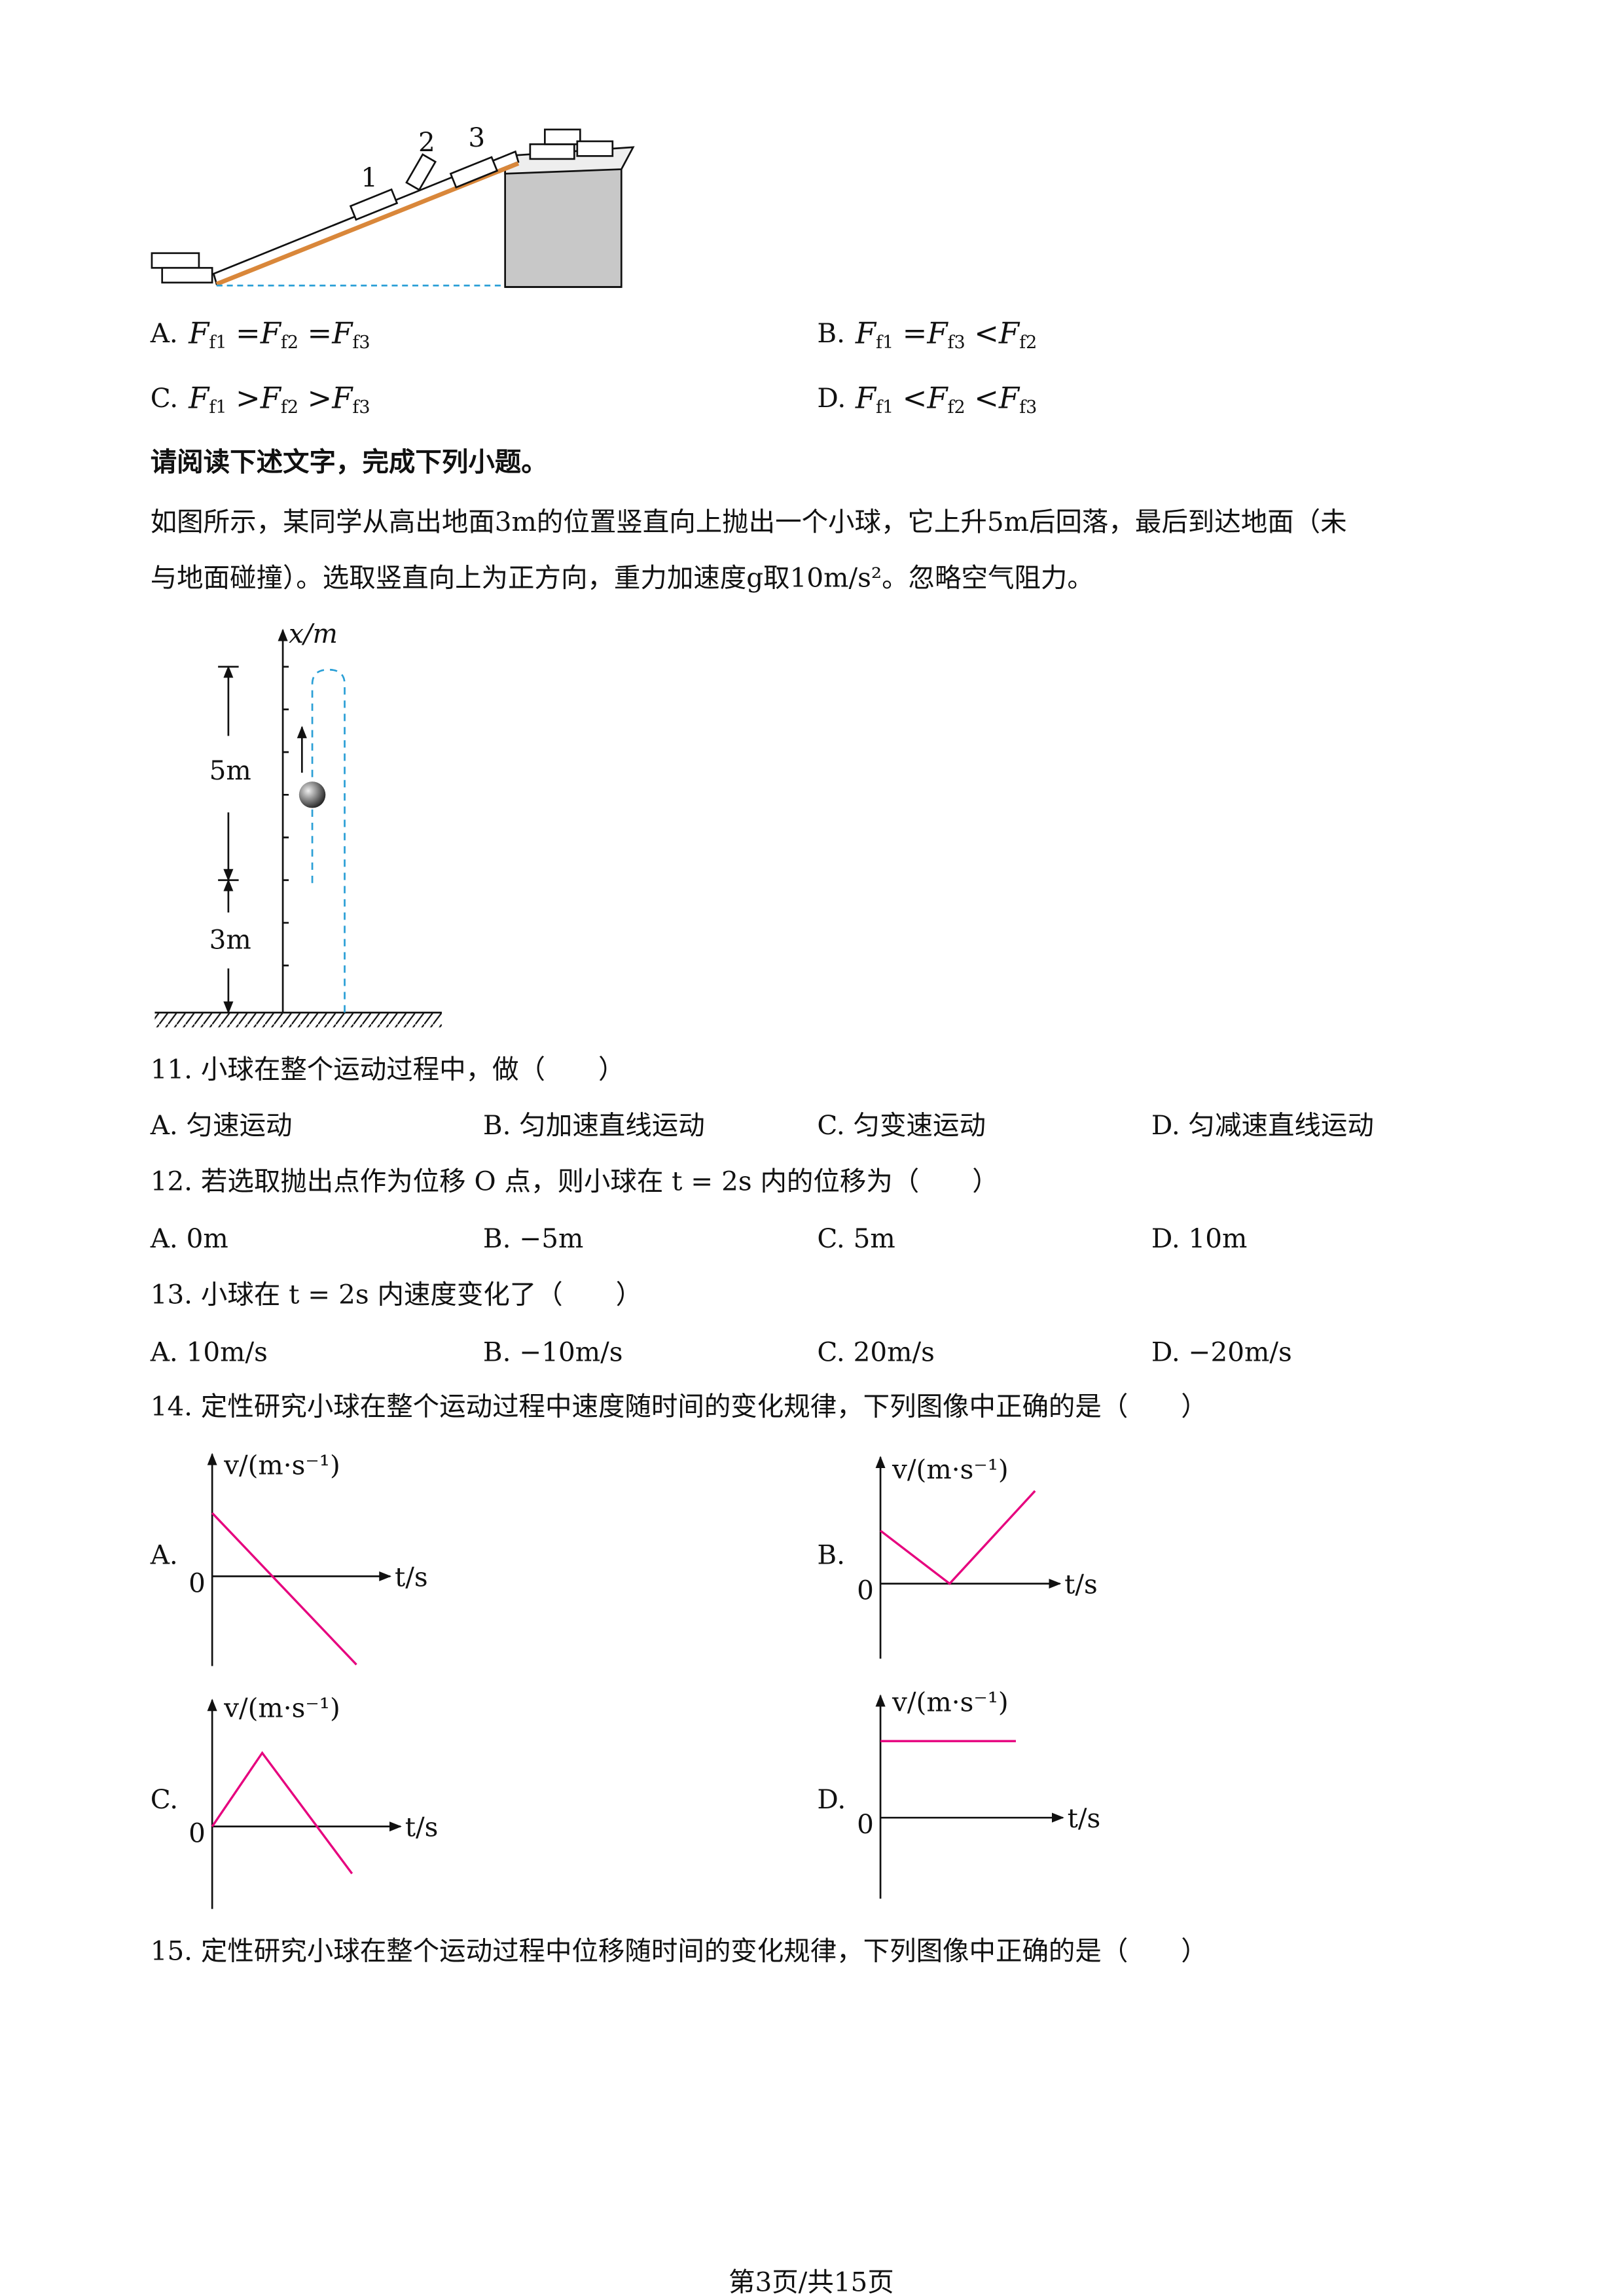  What do you see at coordinates (164, 1555) in the screenshot?
I see `graph-letter: A.` at bounding box center [164, 1555].